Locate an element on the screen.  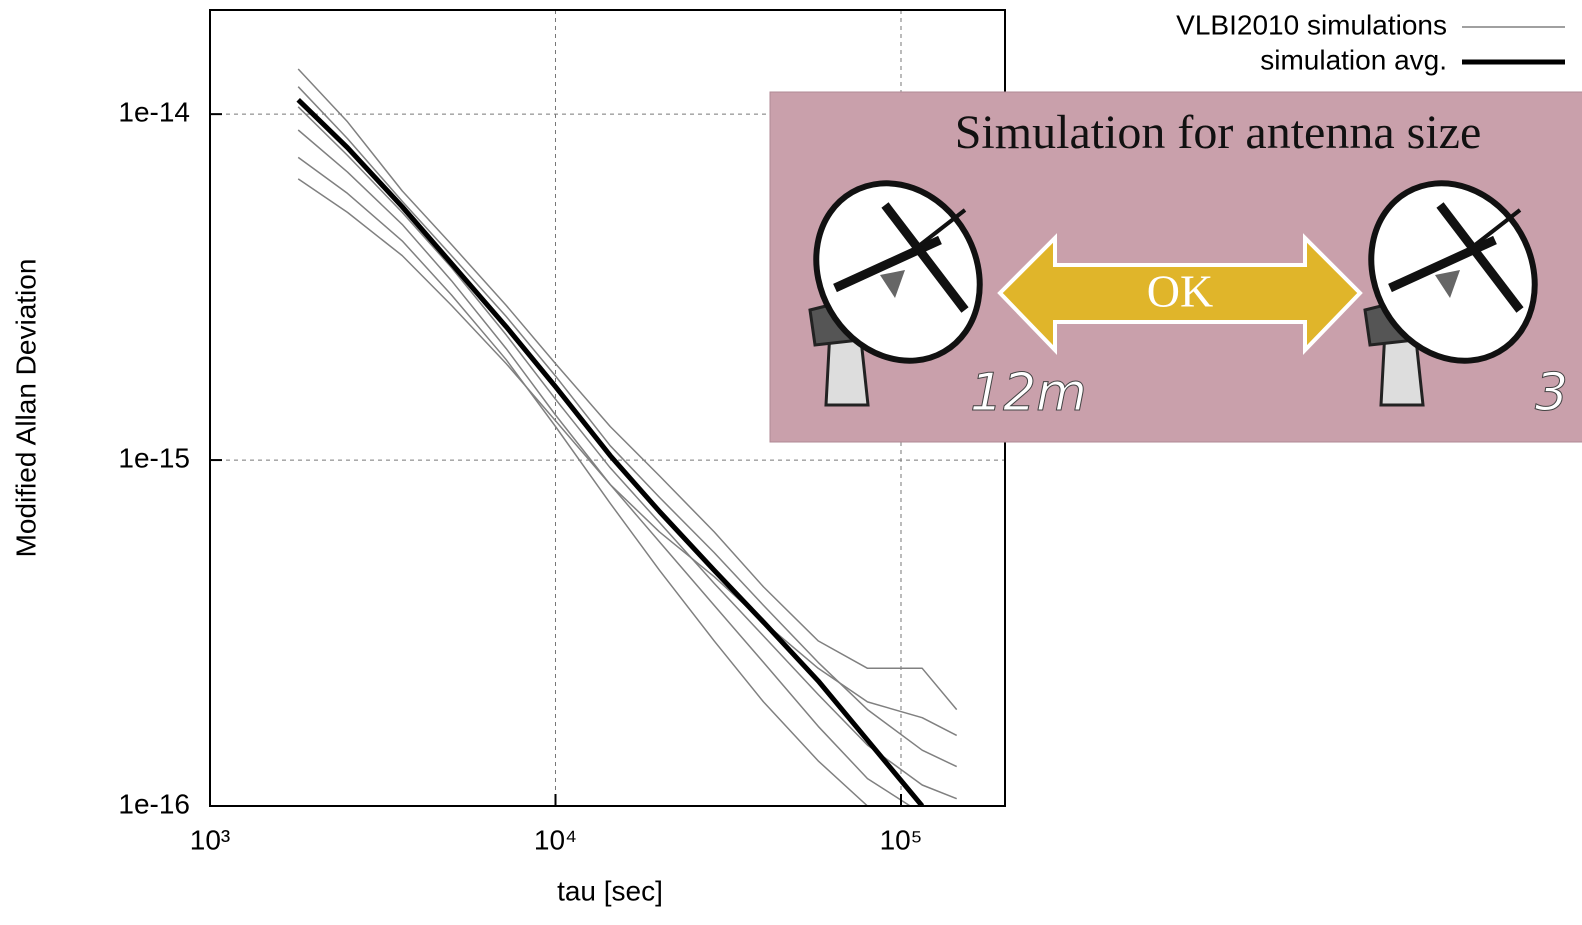
y-tick-label: 1e-14 is located at coordinates (154, 112).